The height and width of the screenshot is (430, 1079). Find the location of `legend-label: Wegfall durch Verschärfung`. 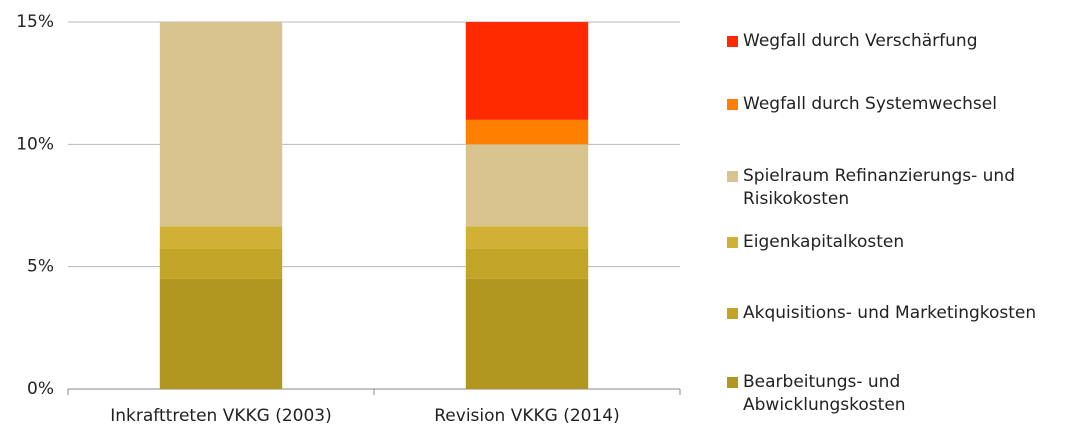

legend-label: Wegfall durch Verschärfung is located at coordinates (860, 41).